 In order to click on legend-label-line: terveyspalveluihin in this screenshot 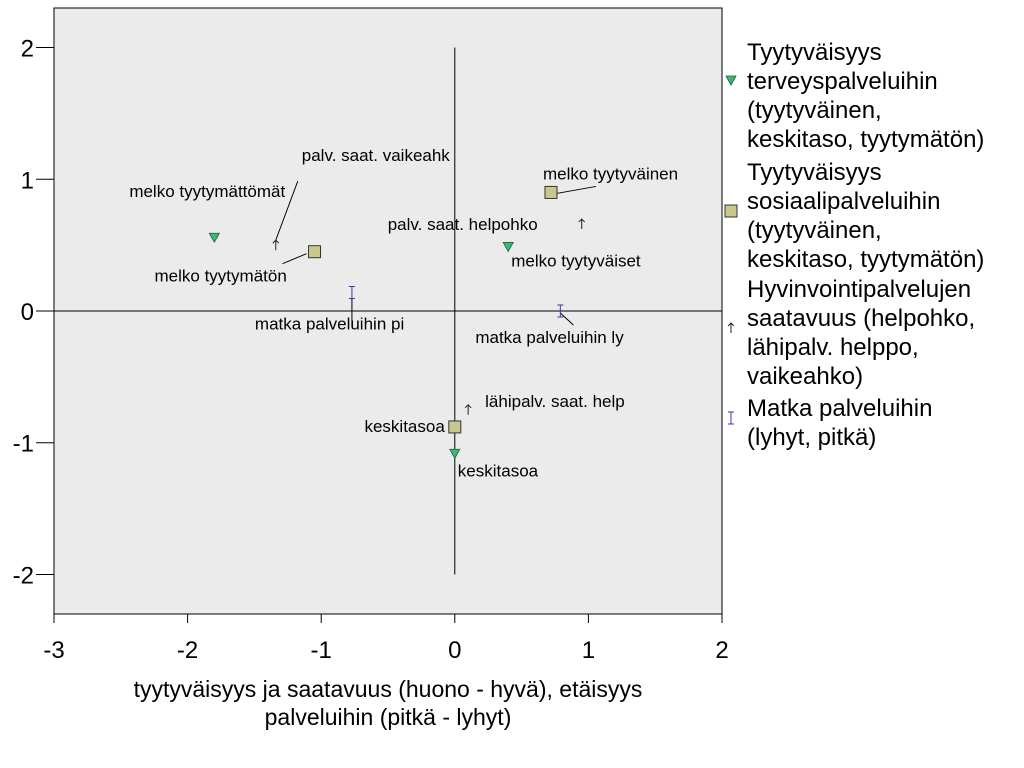, I will do `click(842, 81)`.